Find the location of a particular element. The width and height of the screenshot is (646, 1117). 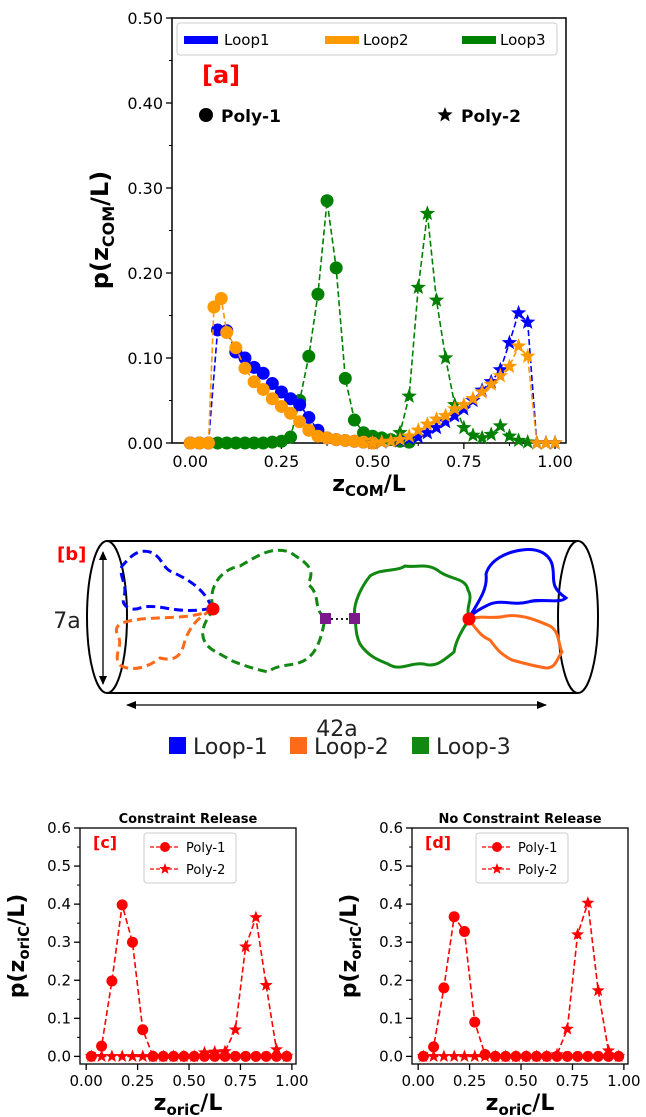

poly1-ter-marker is located at coordinates (325, 618).